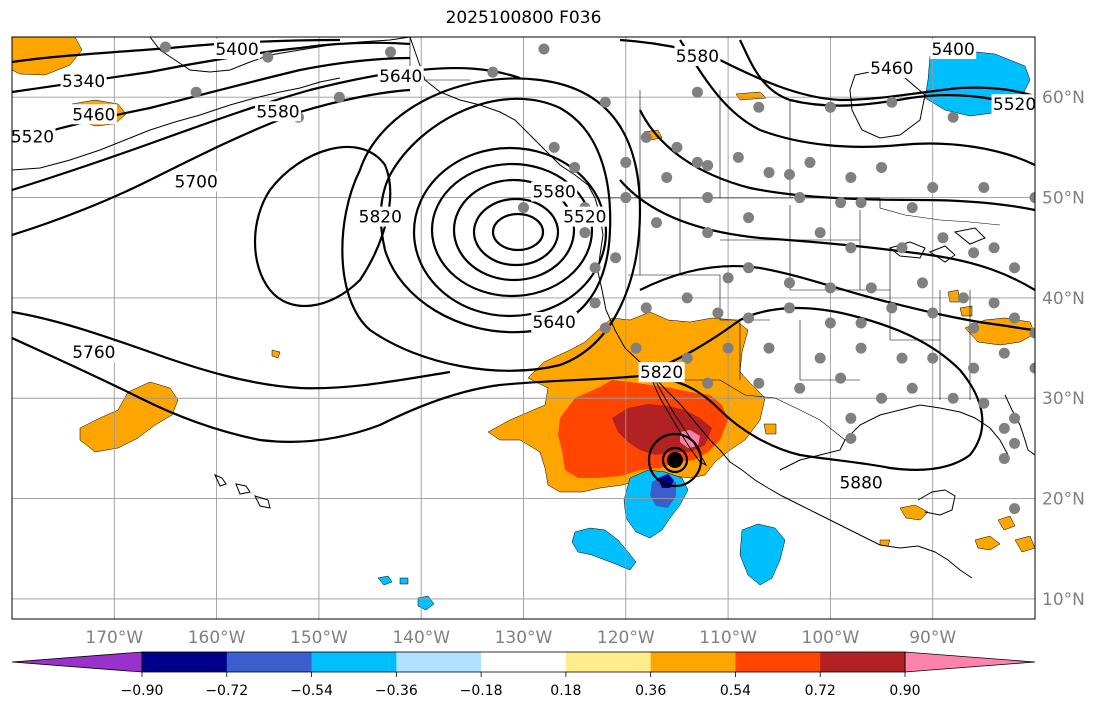  What do you see at coordinates (524, 638) in the screenshot?
I see `longitude-label: 130°W` at bounding box center [524, 638].